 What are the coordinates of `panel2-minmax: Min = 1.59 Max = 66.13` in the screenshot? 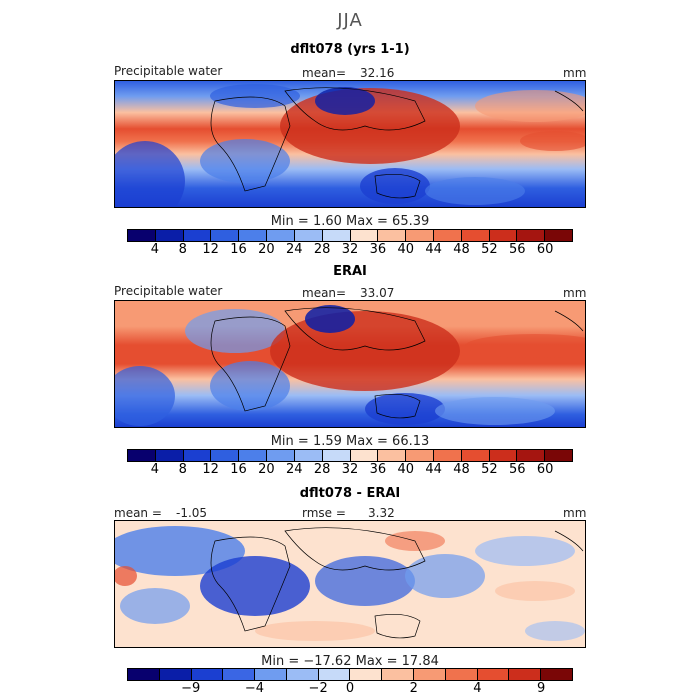 It's located at (350, 441).